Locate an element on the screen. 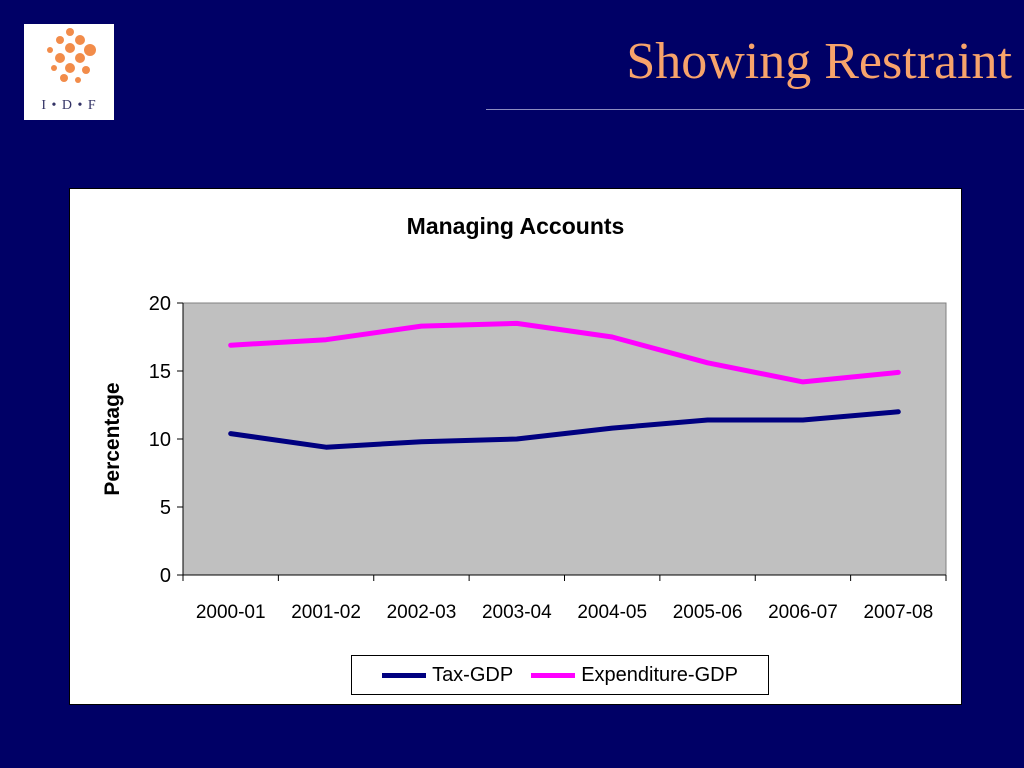  slide-title: Showing Restraint is located at coordinates (819, 61).